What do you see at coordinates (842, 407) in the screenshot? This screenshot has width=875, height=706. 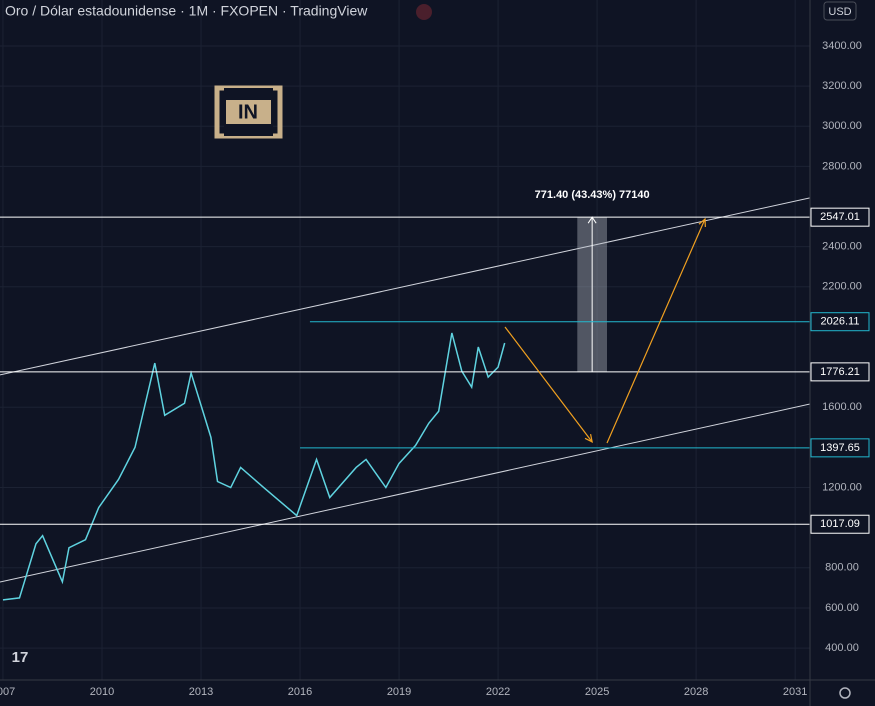 I see `y-tick-label: 1600.00` at bounding box center [842, 407].